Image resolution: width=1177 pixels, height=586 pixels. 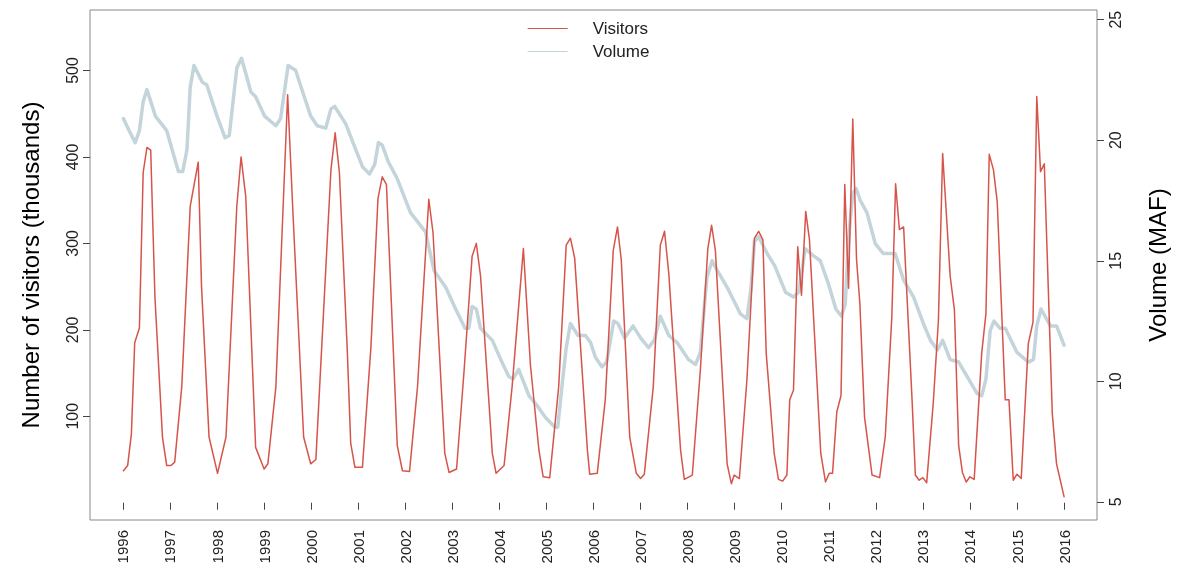 What do you see at coordinates (688, 547) in the screenshot?
I see `x-tick-label: 2008` at bounding box center [688, 547].